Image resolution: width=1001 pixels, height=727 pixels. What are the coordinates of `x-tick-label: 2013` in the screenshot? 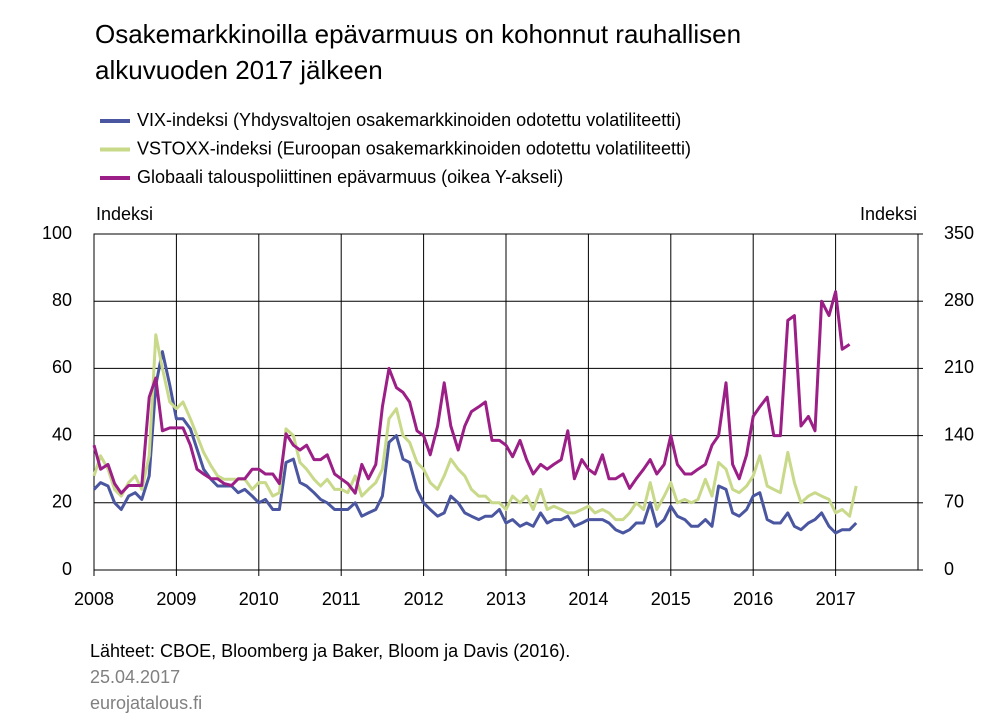 It's located at (506, 599).